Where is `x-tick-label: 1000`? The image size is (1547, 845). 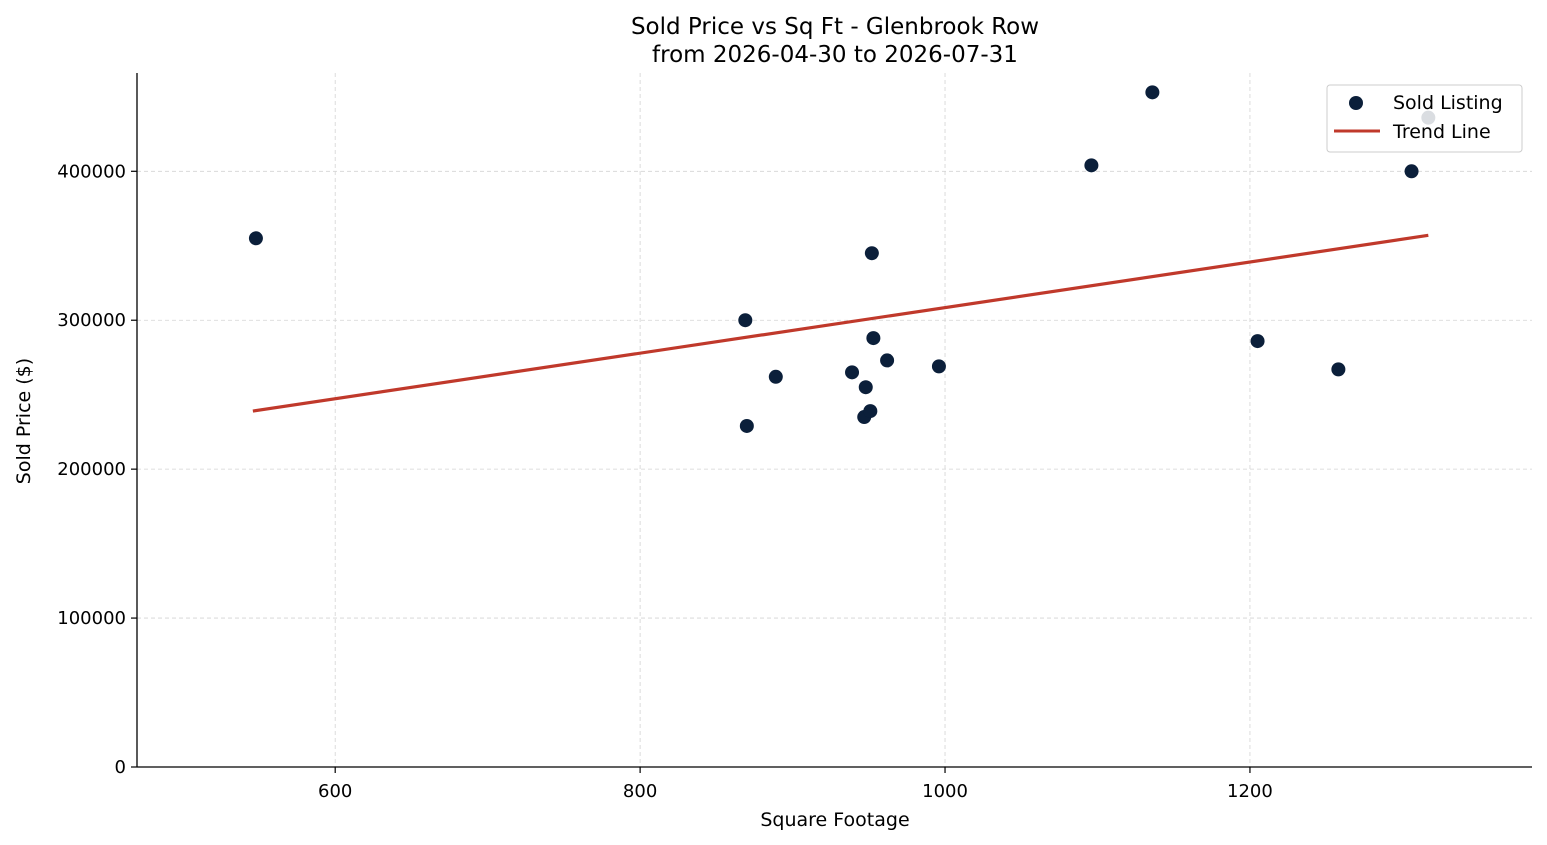
x-tick-label: 1000 is located at coordinates (945, 791).